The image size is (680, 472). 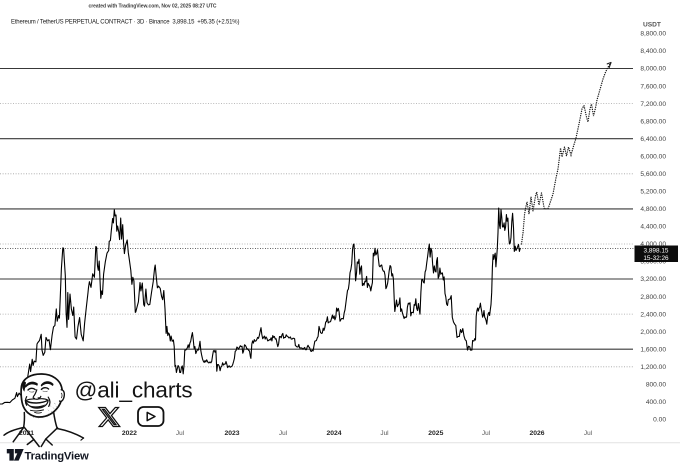 I want to click on svg-text: 2,800.00, so click(x=653, y=297).